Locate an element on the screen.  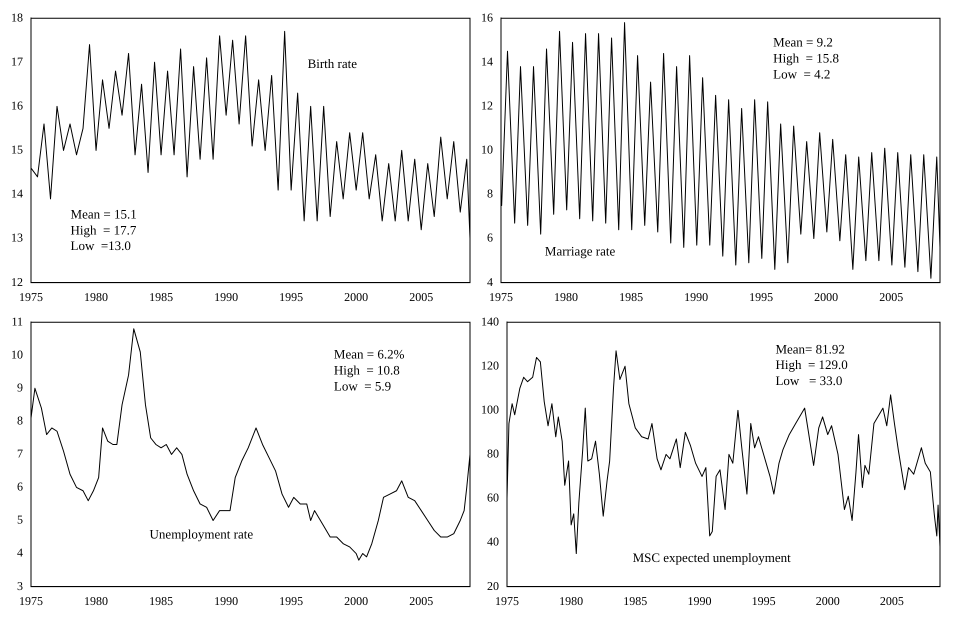
y-tick-label: 40 is located at coordinates (493, 541).